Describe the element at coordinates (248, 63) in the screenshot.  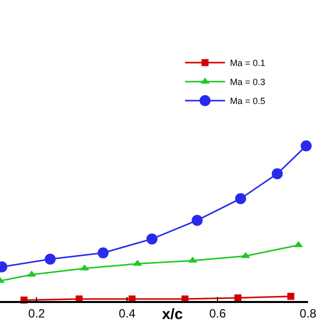
I see `legend-label: Ma = 0.1` at that location.